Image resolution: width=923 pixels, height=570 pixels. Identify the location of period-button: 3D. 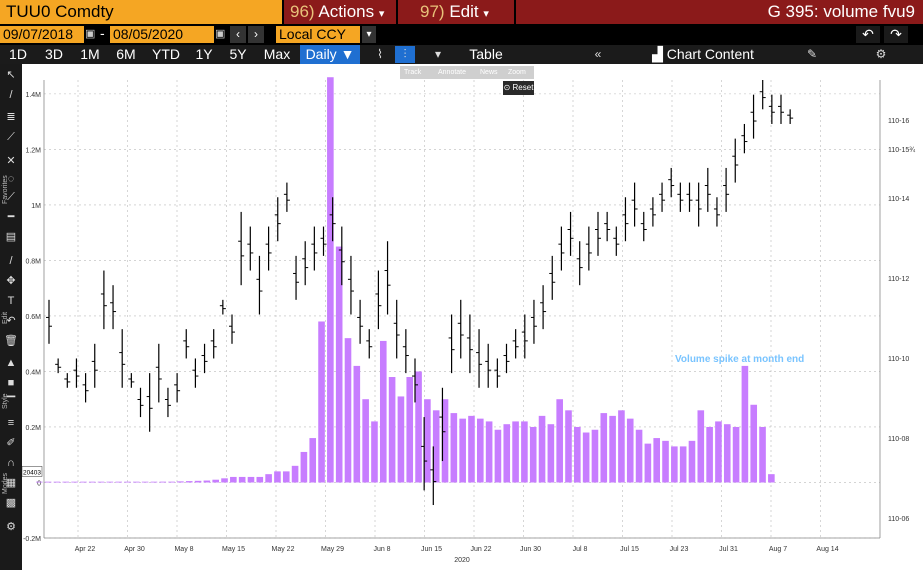
(54, 54).